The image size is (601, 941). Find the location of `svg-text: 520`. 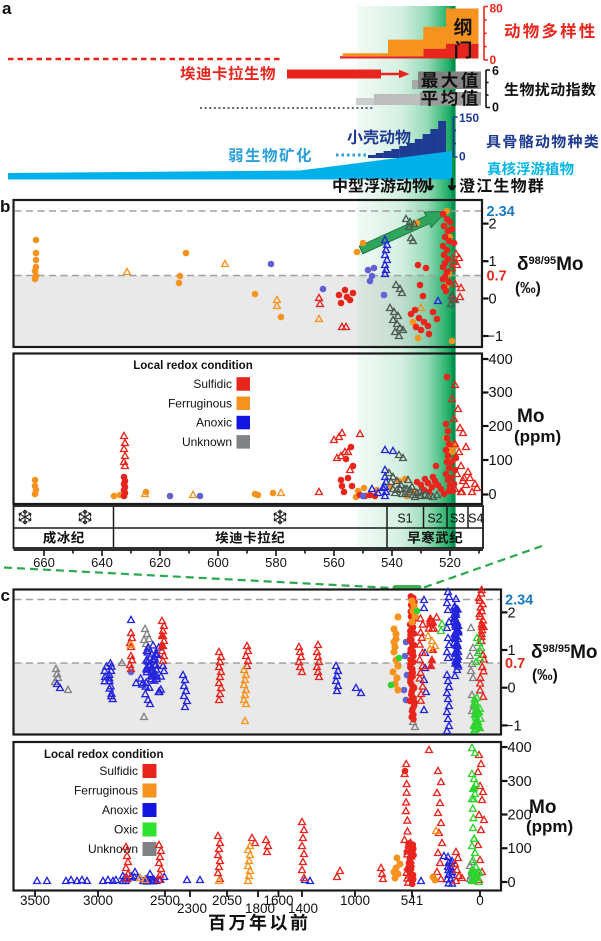

svg-text: 520 is located at coordinates (450, 562).